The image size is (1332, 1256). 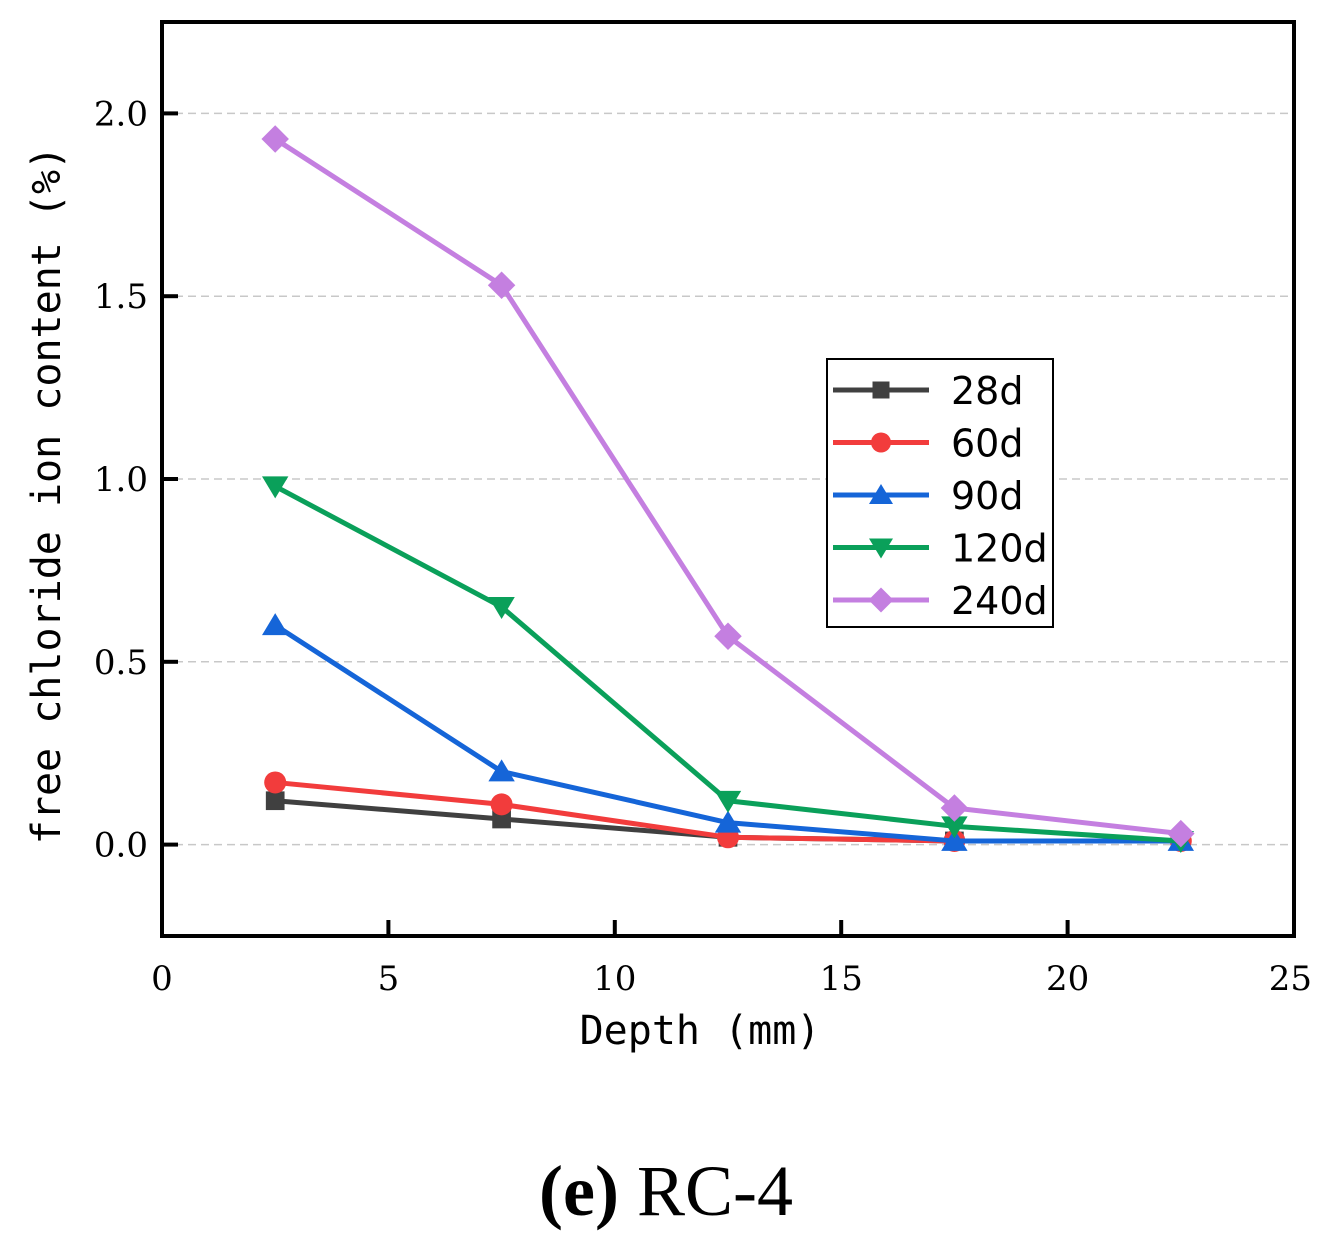 What do you see at coordinates (121, 114) in the screenshot?
I see `y-tick-label: 2.0` at bounding box center [121, 114].